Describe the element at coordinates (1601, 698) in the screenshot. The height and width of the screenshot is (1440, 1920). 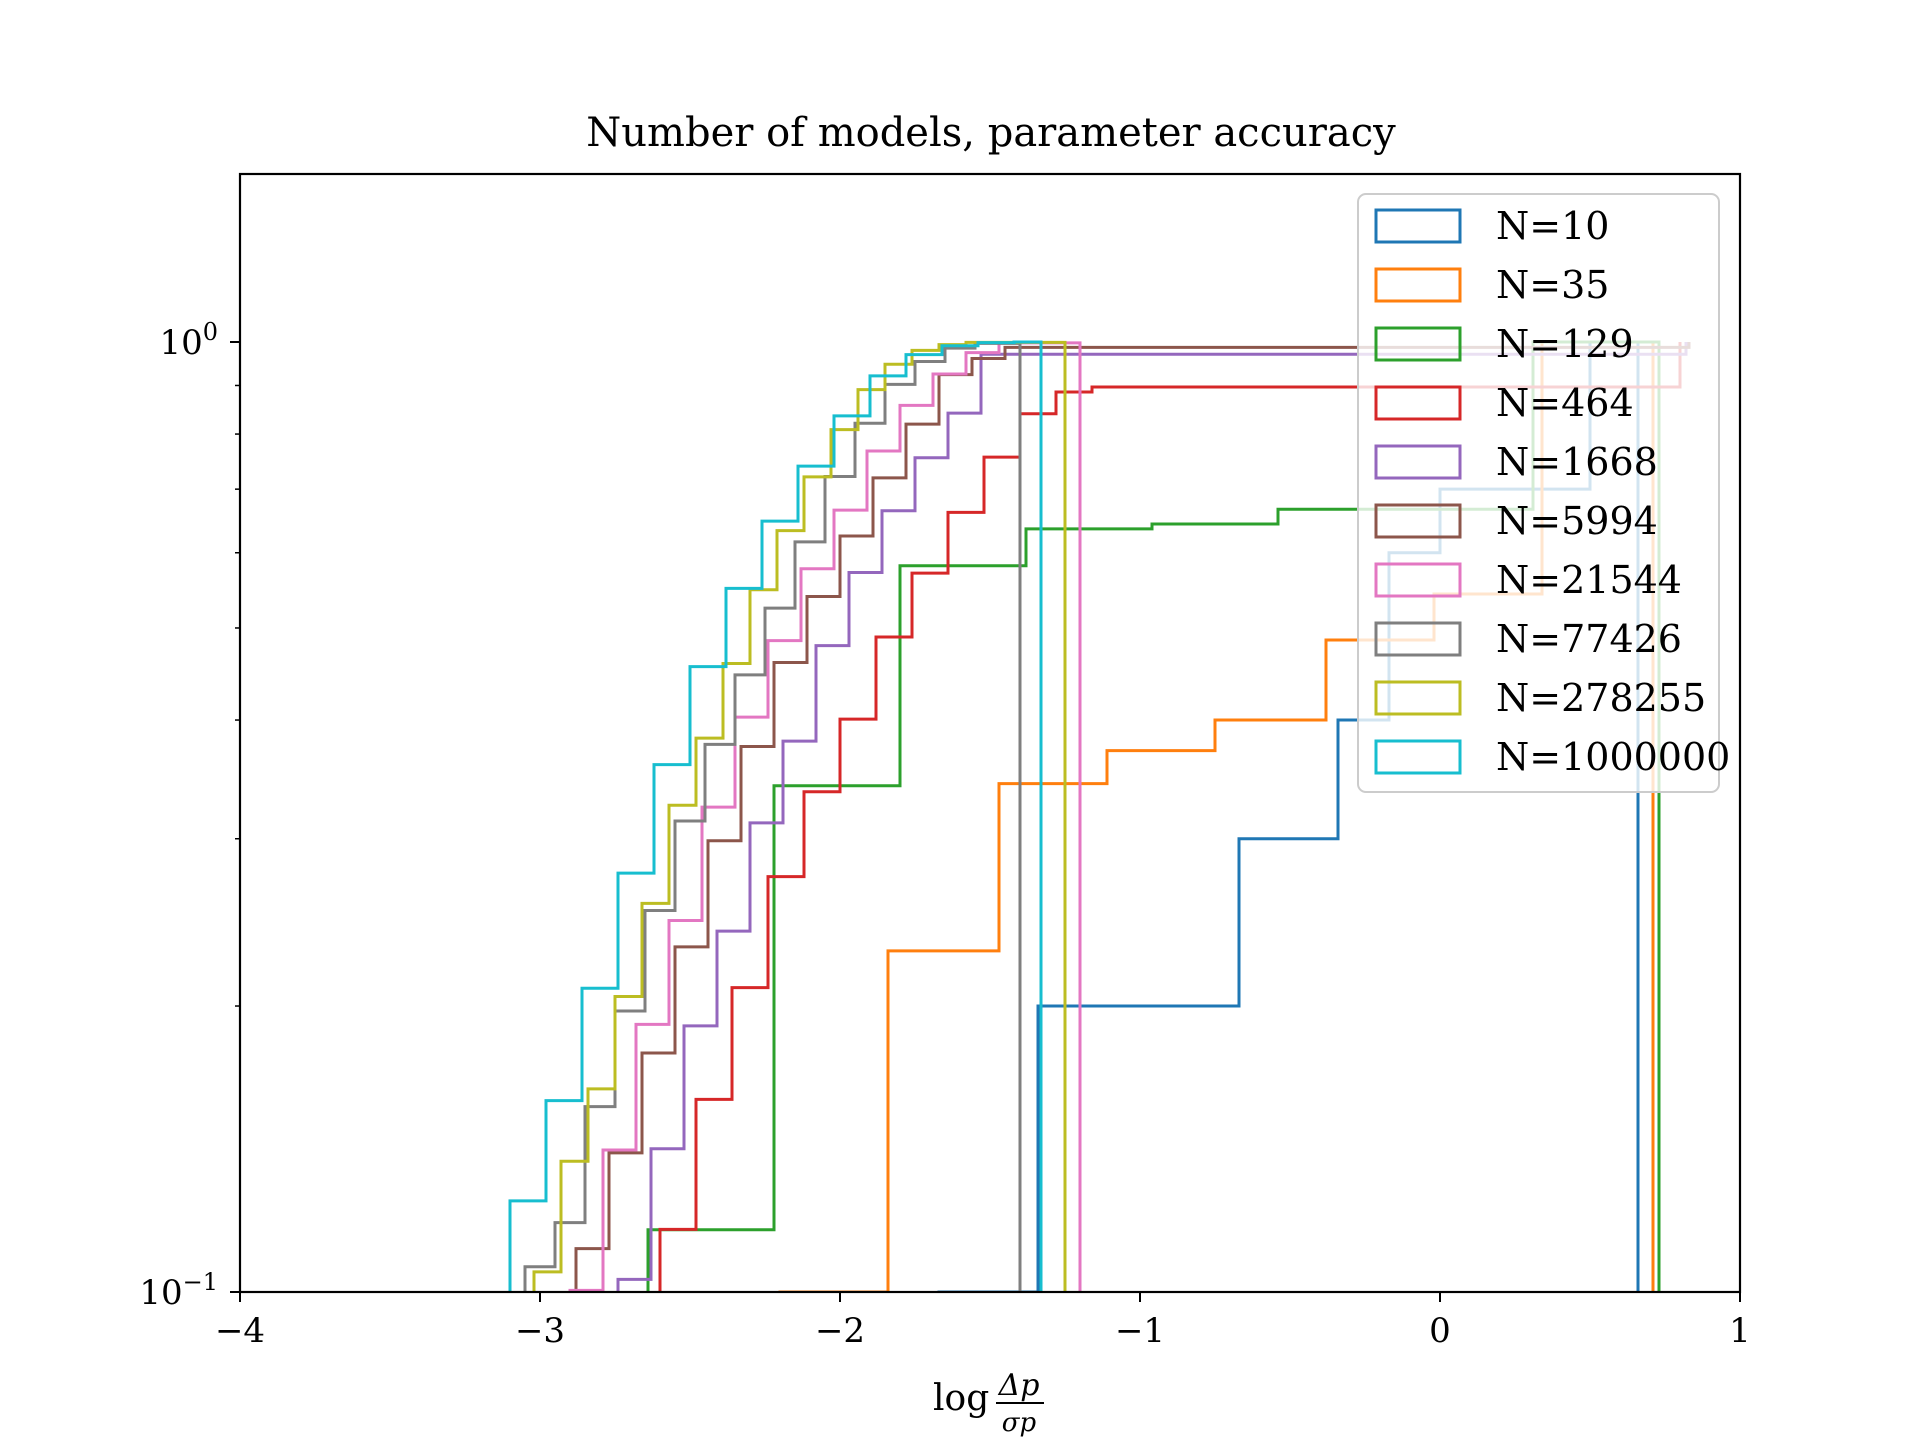
I see `legend-label: N=278255` at that location.